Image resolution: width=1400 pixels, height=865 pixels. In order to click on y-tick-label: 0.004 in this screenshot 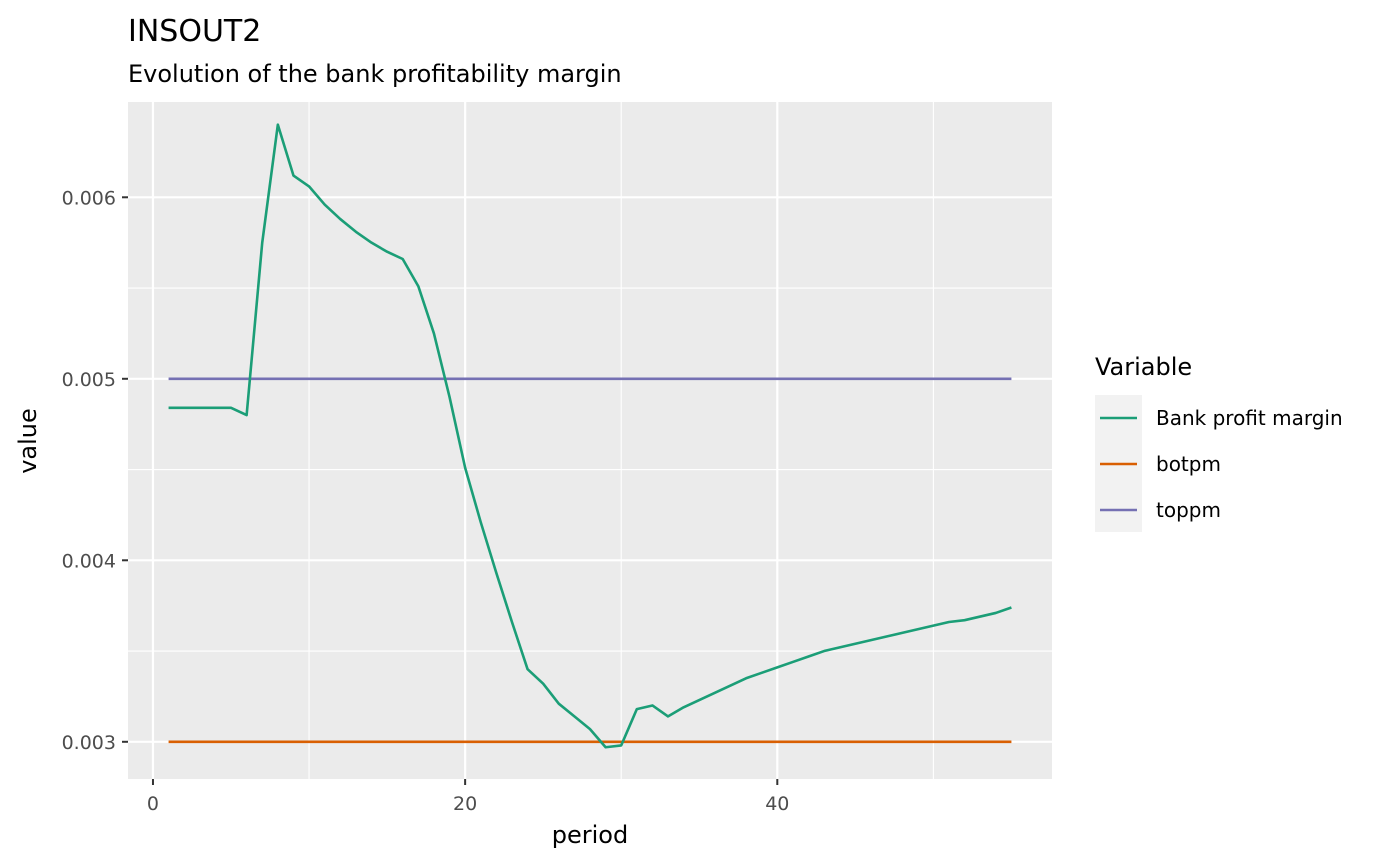, I will do `click(89, 561)`.